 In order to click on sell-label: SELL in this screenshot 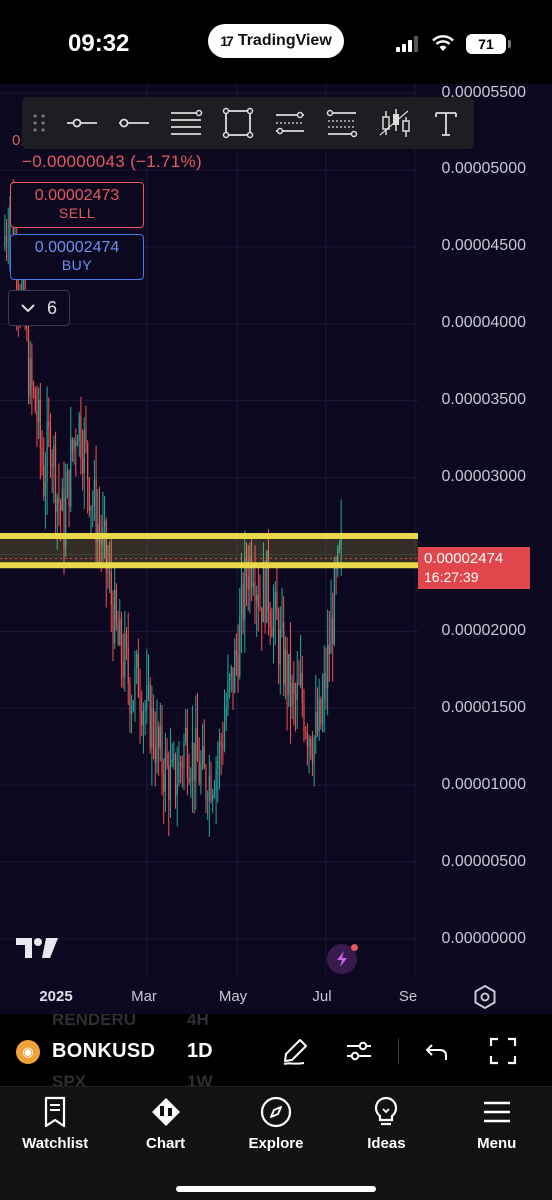, I will do `click(77, 213)`.